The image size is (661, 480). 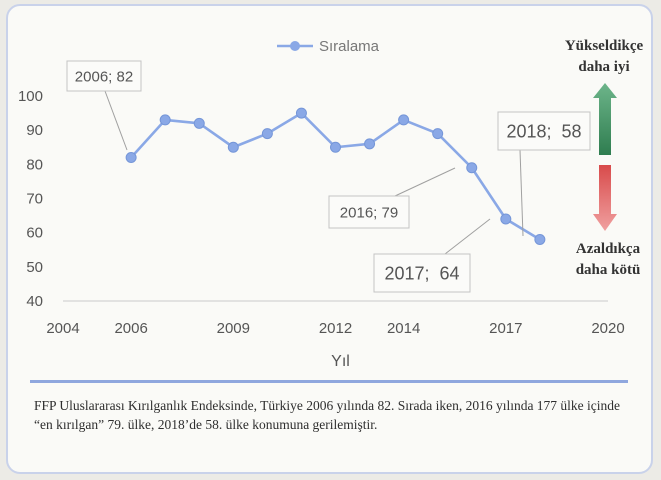 What do you see at coordinates (605, 119) in the screenshot?
I see `up-arrow-icon` at bounding box center [605, 119].